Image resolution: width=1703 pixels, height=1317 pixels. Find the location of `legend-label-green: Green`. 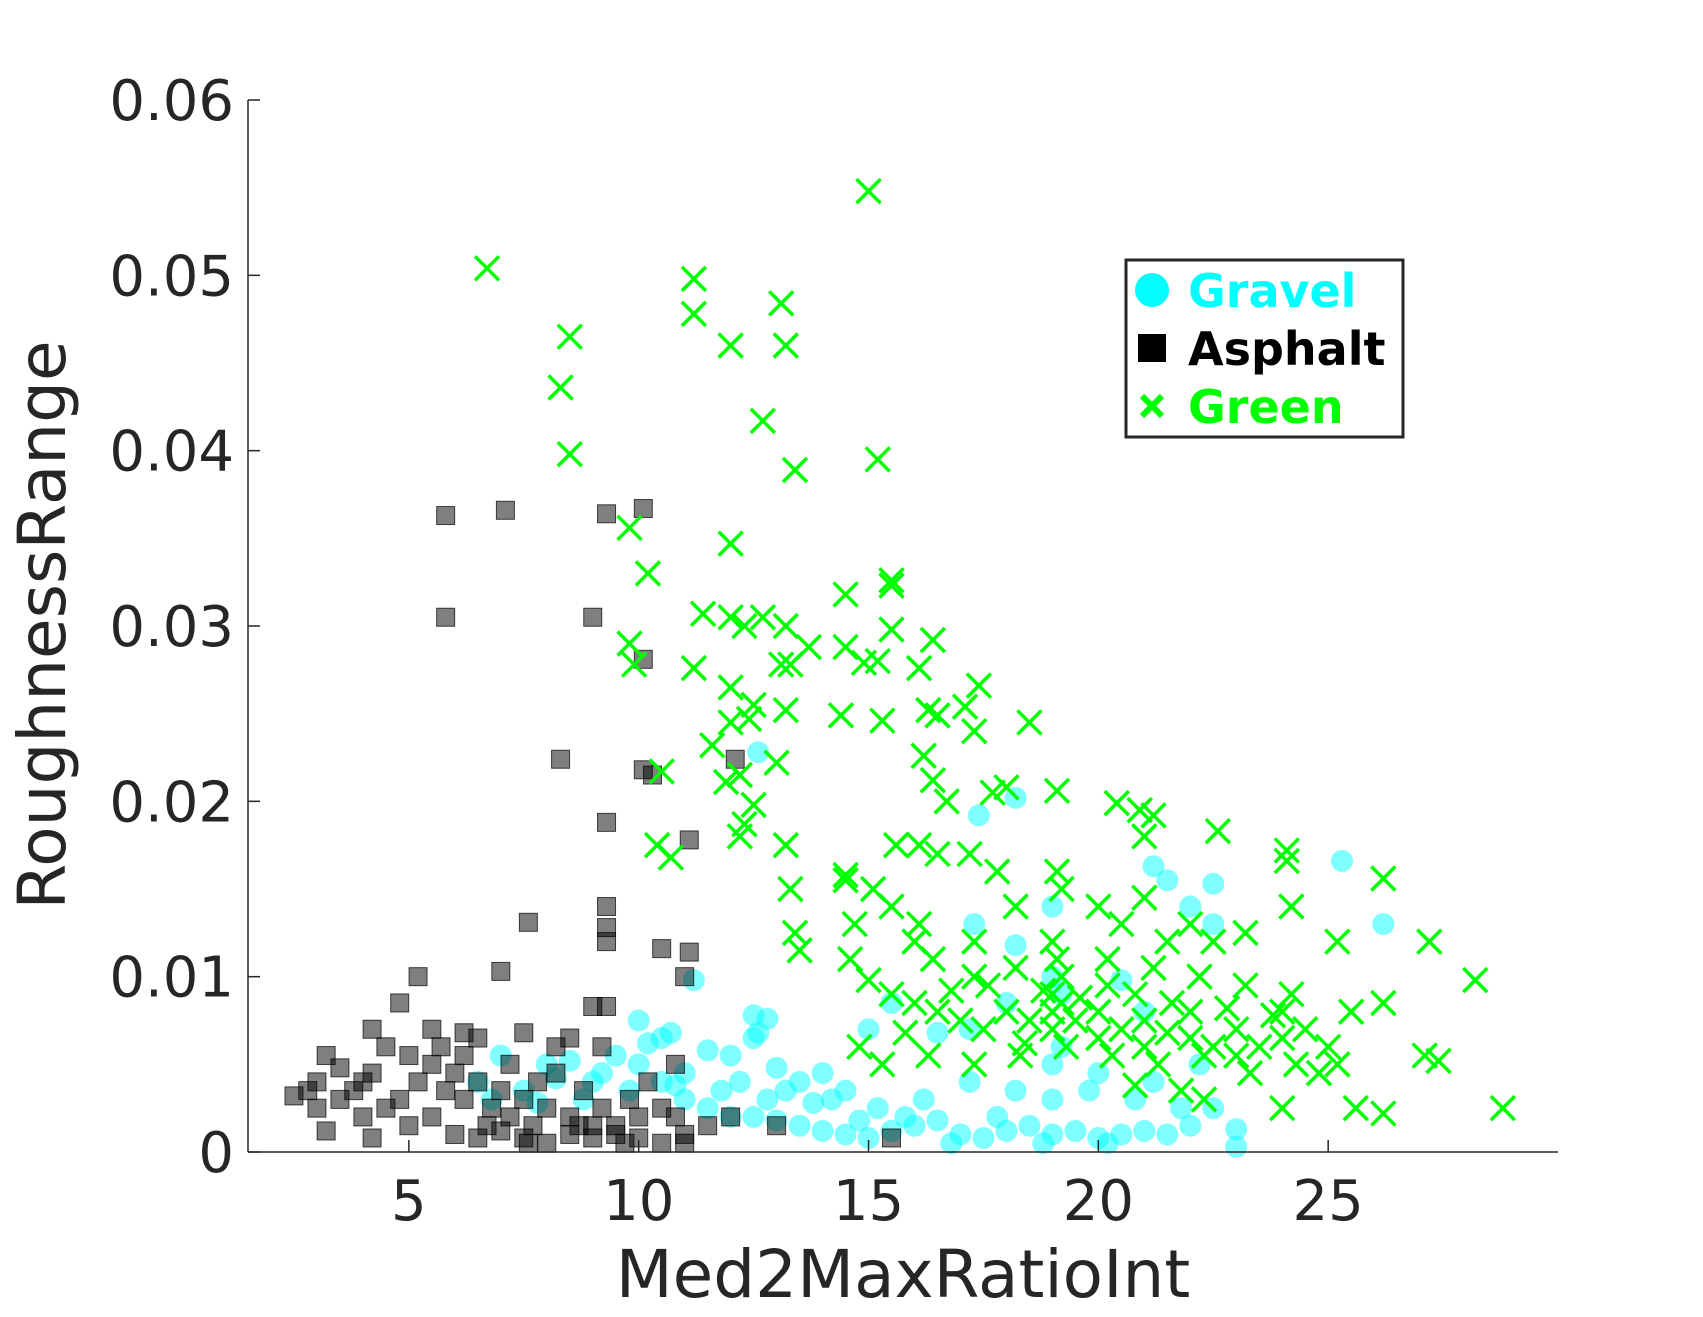

legend-label-green: Green is located at coordinates (1266, 407).